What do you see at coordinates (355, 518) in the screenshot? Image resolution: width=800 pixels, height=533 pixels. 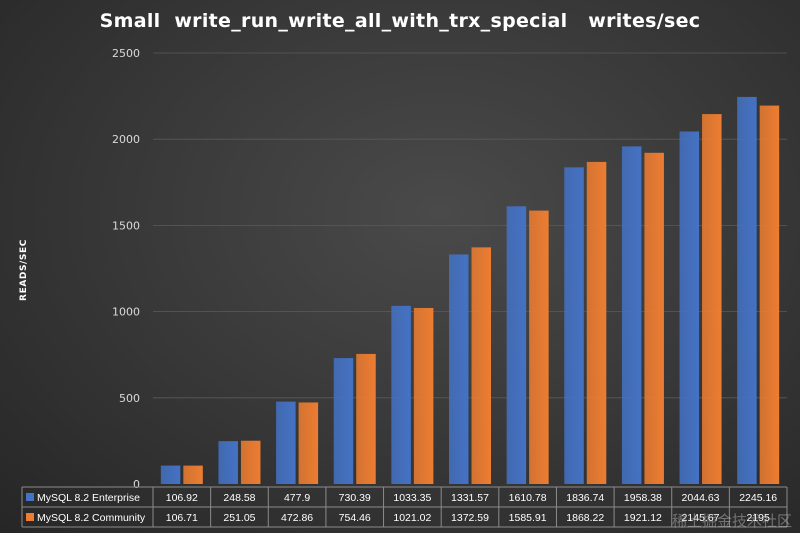 I see `data-label: 754.46` at bounding box center [355, 518].